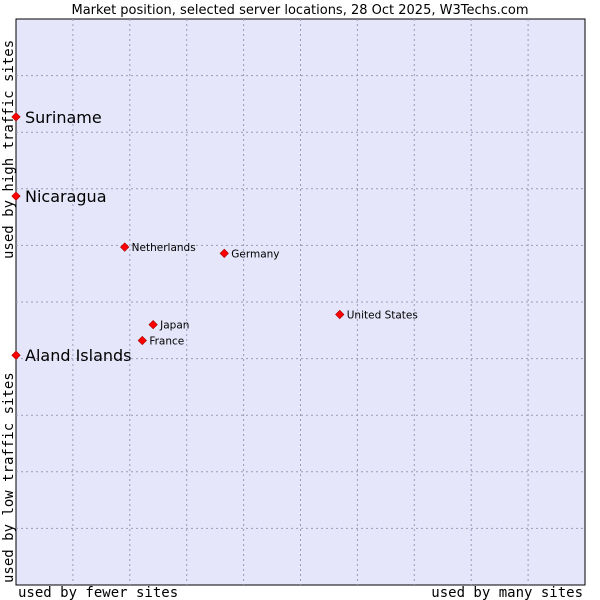 The width and height of the screenshot is (600, 600). What do you see at coordinates (166, 341) in the screenshot?
I see `point-label-france: France` at bounding box center [166, 341].